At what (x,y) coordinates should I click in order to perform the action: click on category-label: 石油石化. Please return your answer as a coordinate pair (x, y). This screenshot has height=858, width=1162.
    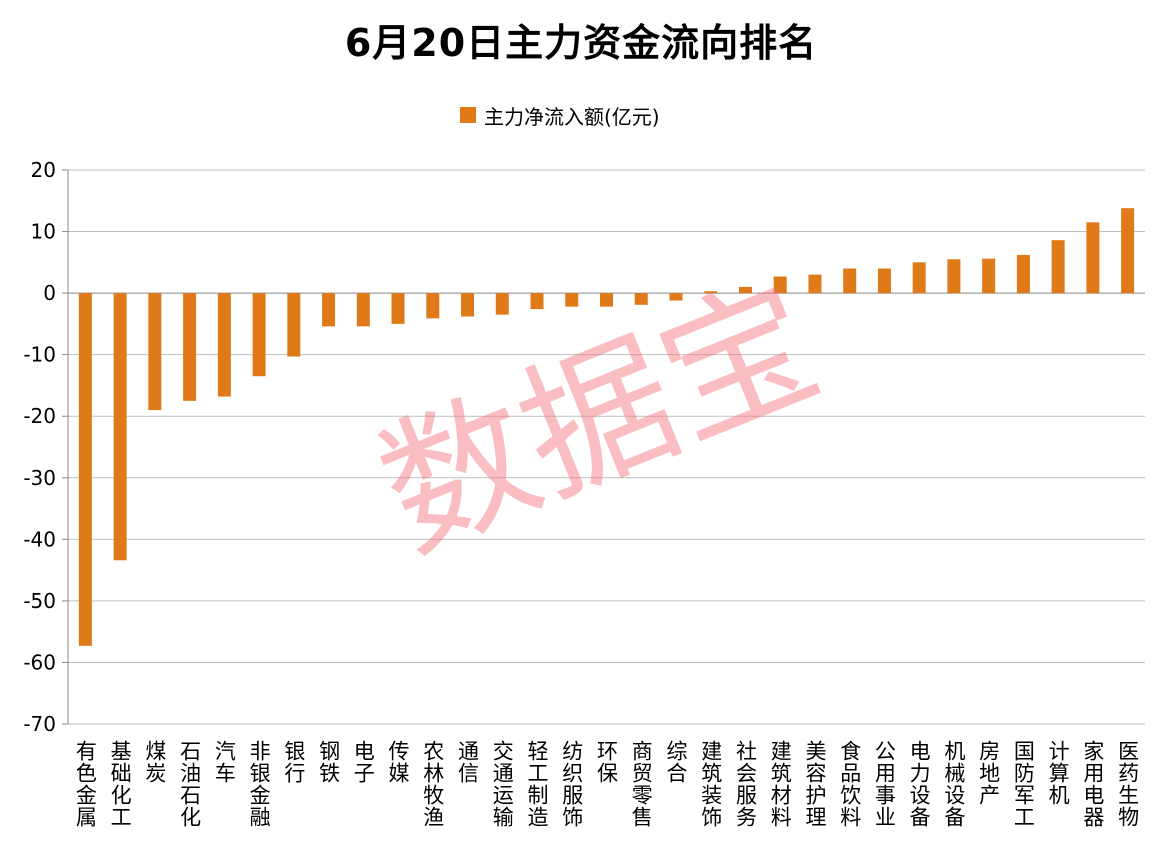
    Looking at the image, I should click on (190, 784).